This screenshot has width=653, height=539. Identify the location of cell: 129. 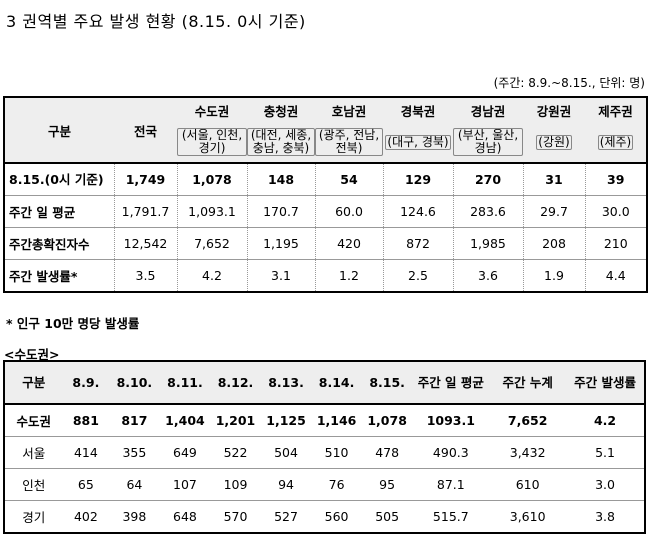
(417, 179).